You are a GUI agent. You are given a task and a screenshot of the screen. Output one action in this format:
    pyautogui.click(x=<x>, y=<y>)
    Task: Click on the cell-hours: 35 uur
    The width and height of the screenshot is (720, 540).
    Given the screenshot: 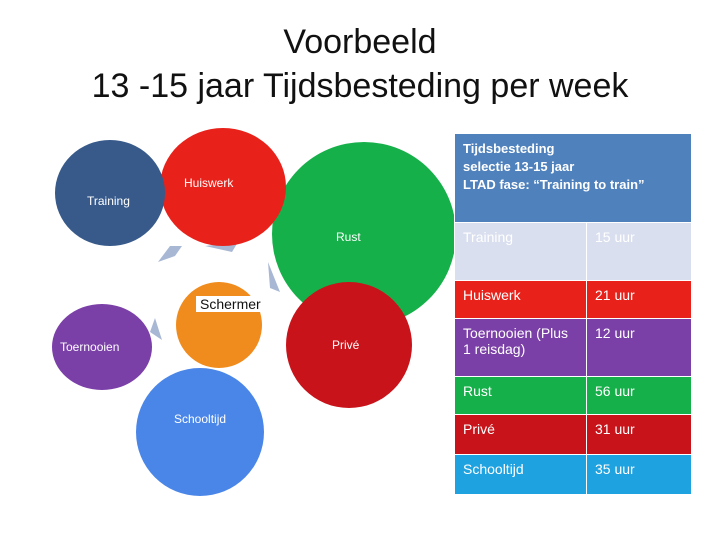 What is the action you would take?
    pyautogui.click(x=639, y=474)
    